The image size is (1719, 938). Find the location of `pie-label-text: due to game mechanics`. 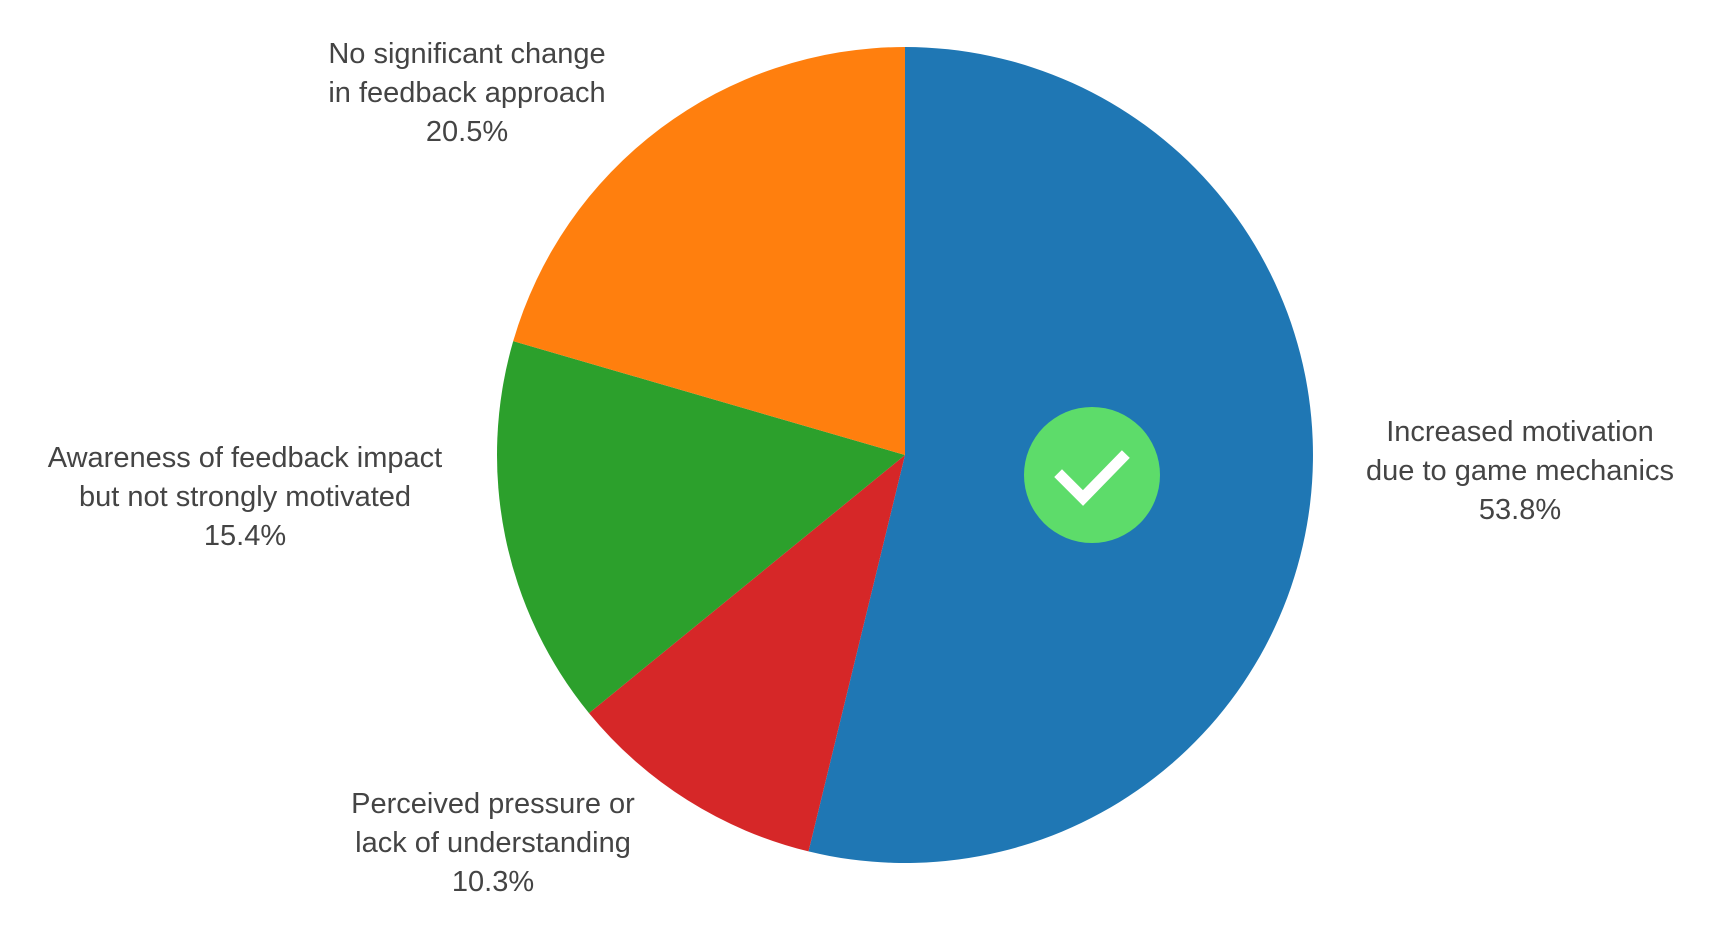

pie-label-text: due to game mechanics is located at coordinates (1520, 471).